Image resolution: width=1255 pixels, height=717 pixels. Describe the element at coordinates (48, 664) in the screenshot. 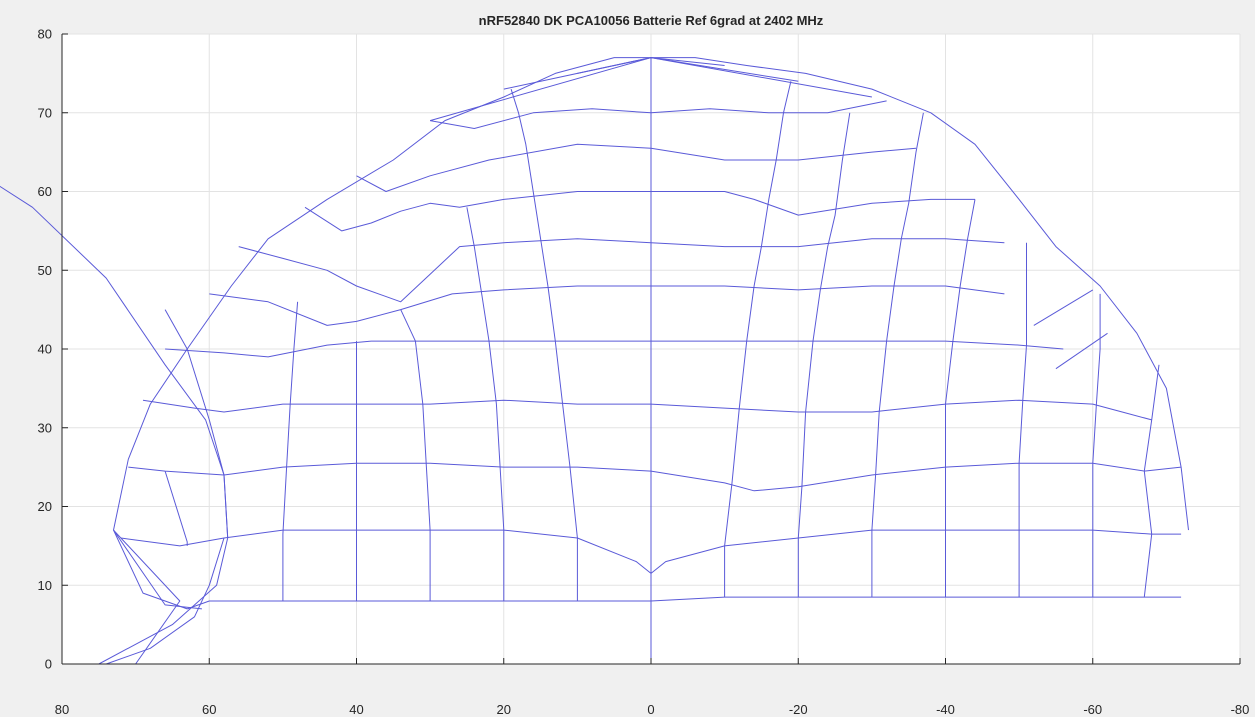

I see `y-tick-label: 0` at that location.